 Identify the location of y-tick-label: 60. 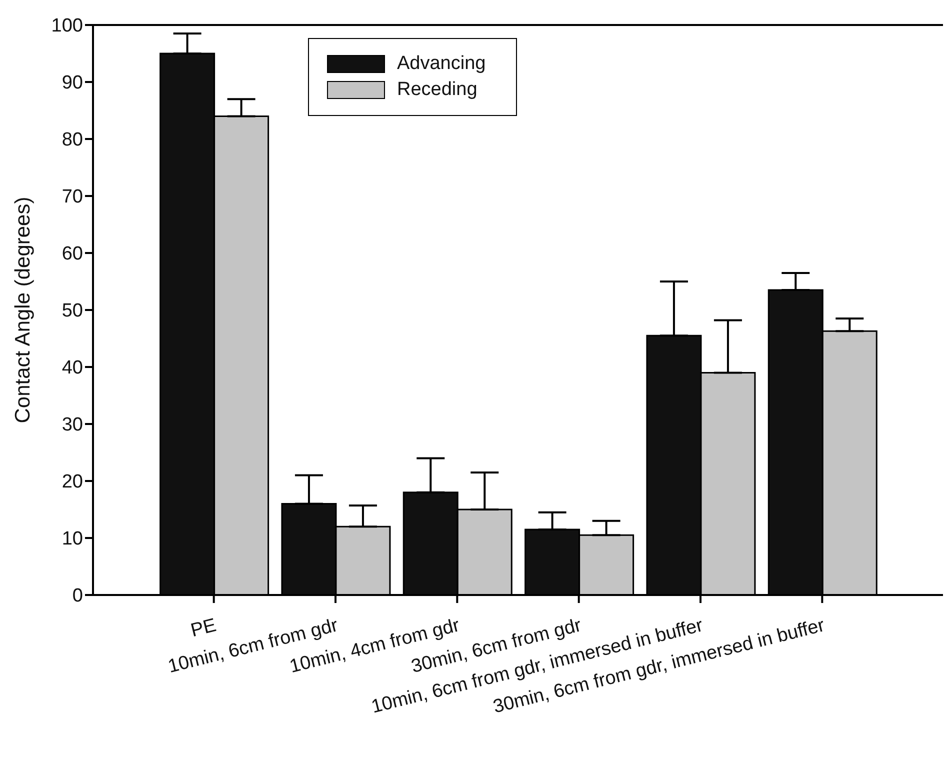
(72, 254).